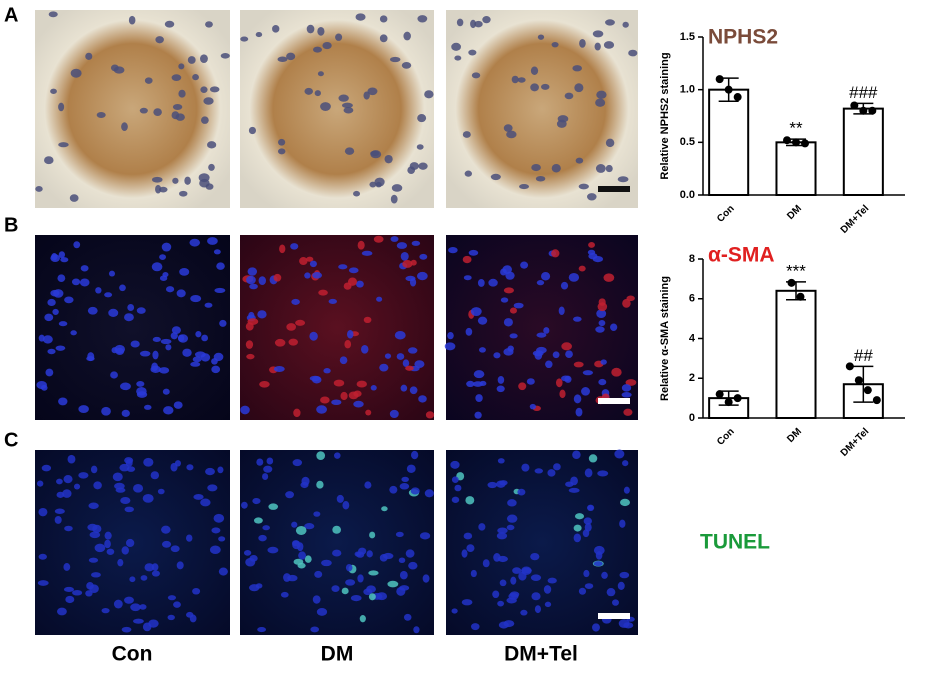  What do you see at coordinates (687, 195) in the screenshot?
I see `y-tick-label: 0.0` at bounding box center [687, 195].